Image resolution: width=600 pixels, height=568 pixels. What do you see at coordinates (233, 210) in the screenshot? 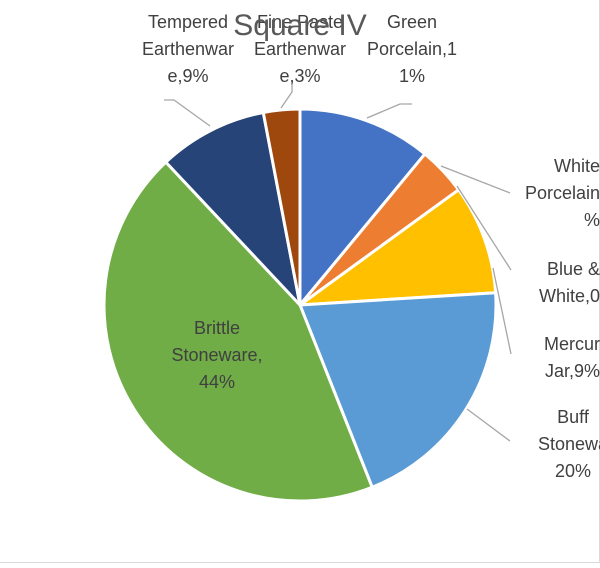
I see `pie-slice-tempered-earthenware` at bounding box center [233, 210].